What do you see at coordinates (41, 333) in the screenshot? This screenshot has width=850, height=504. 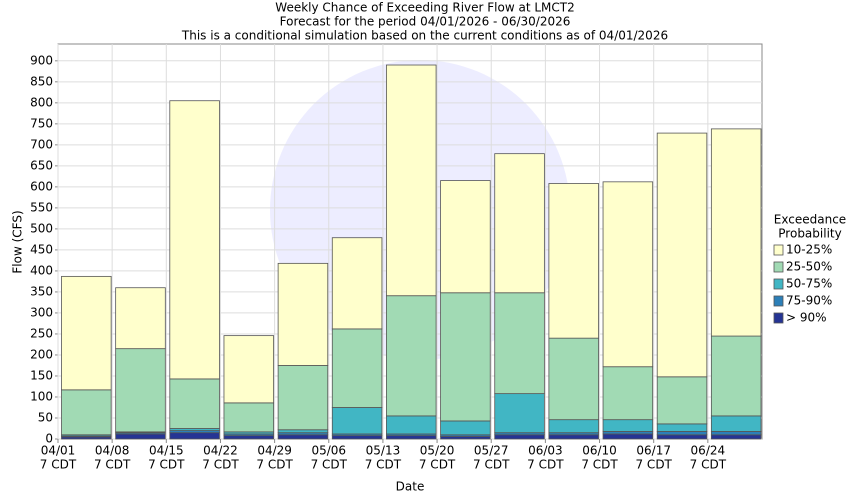 I see `y-tick-label: 250` at bounding box center [41, 333].